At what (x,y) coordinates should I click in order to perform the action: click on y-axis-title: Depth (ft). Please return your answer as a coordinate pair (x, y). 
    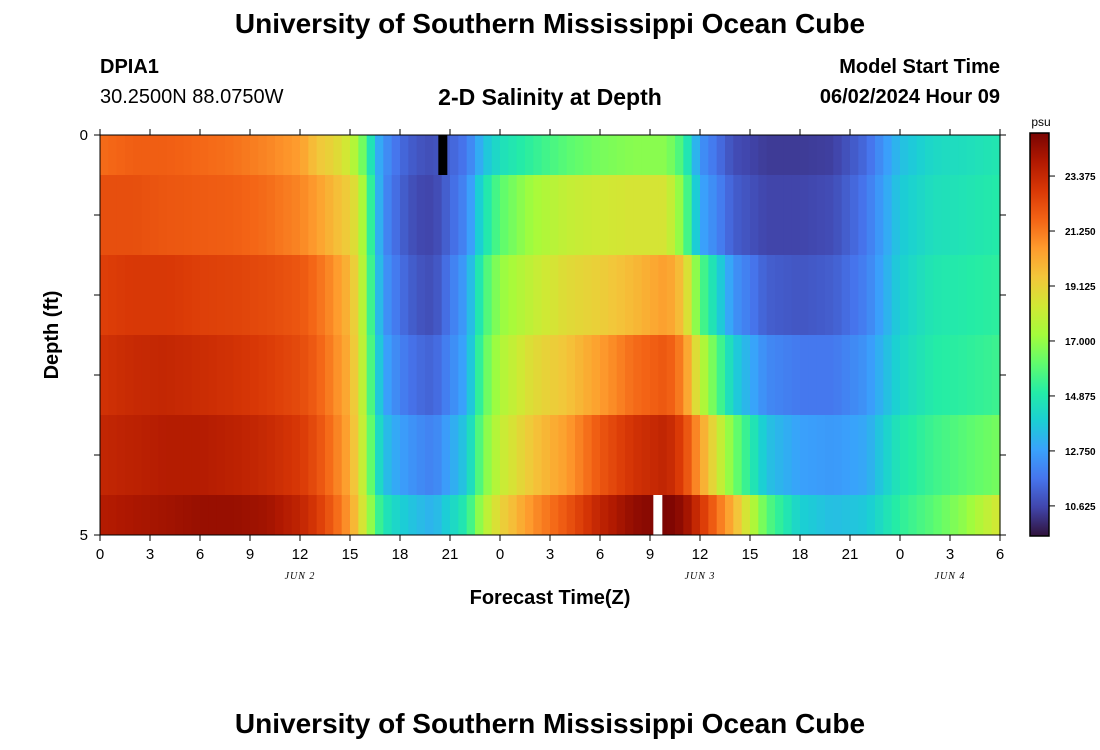
    Looking at the image, I should click on (52, 335).